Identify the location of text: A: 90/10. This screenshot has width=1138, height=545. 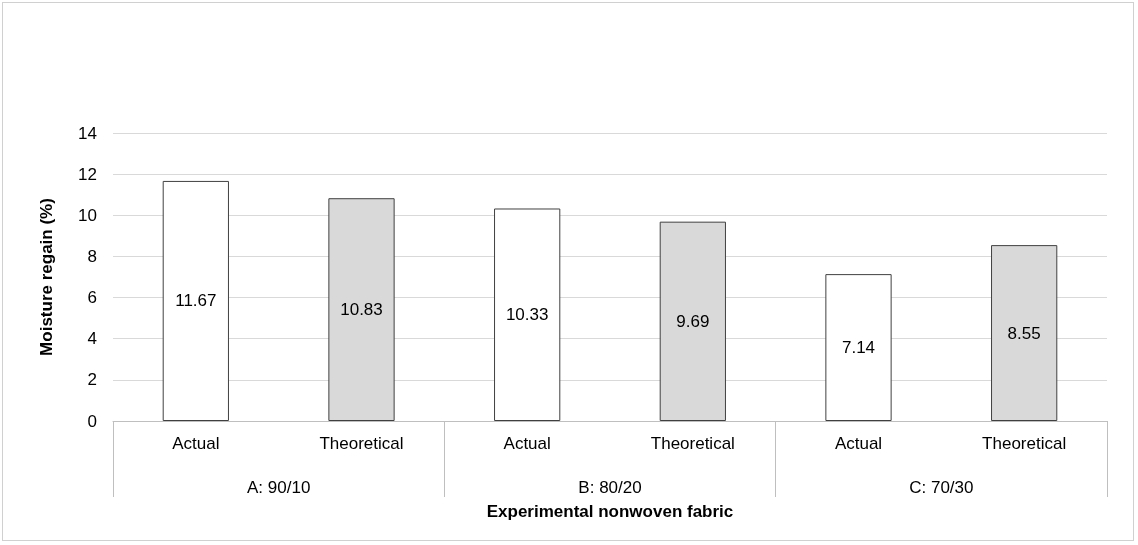
(279, 487).